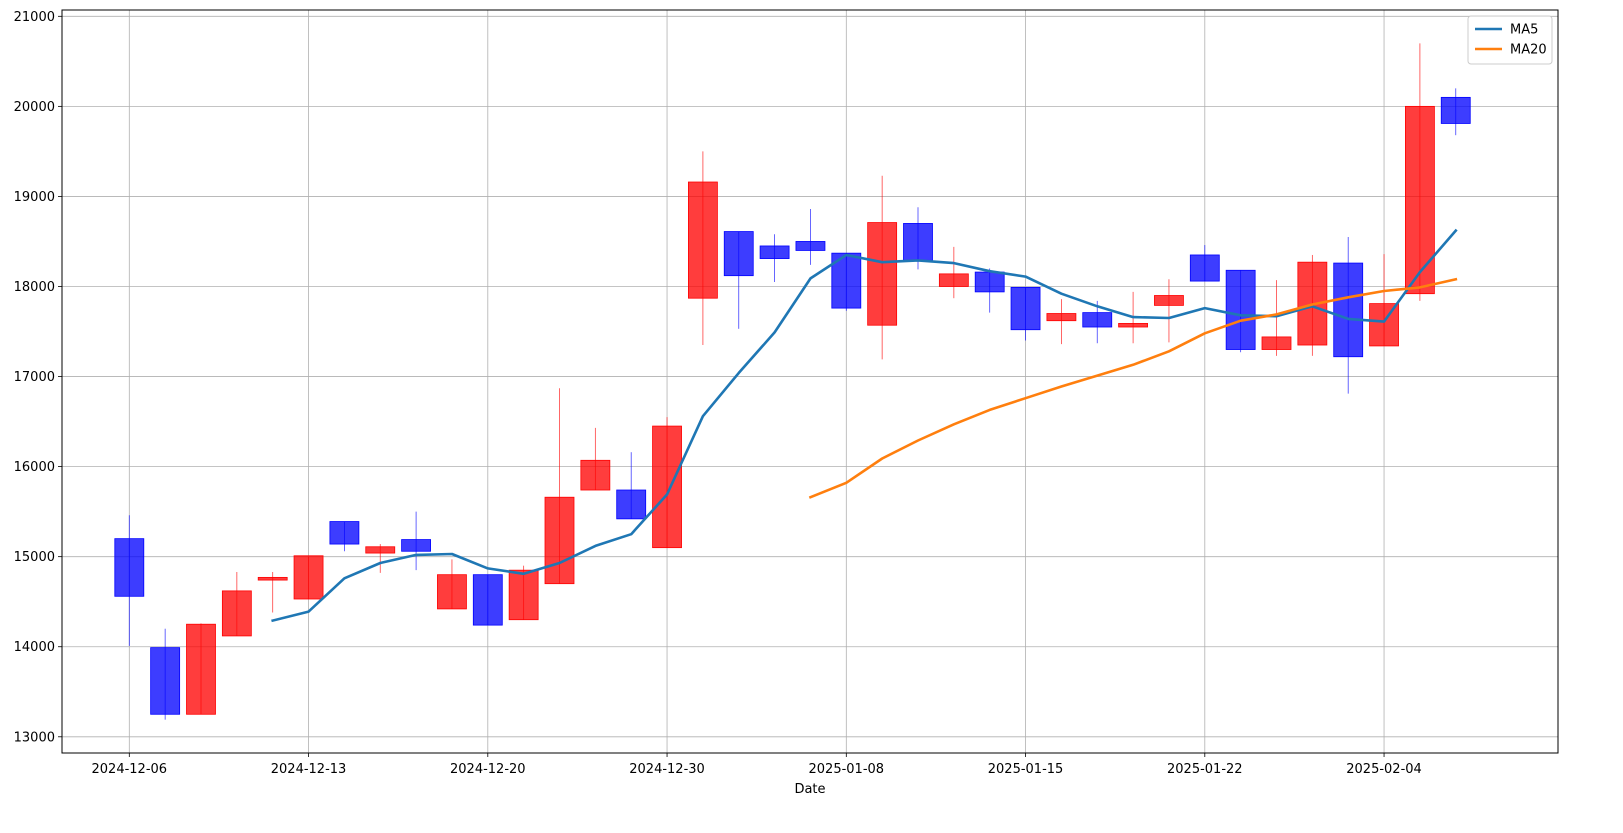 The width and height of the screenshot is (1623, 833). What do you see at coordinates (1510, 40) in the screenshot?
I see `legend: MA5 MA20` at bounding box center [1510, 40].